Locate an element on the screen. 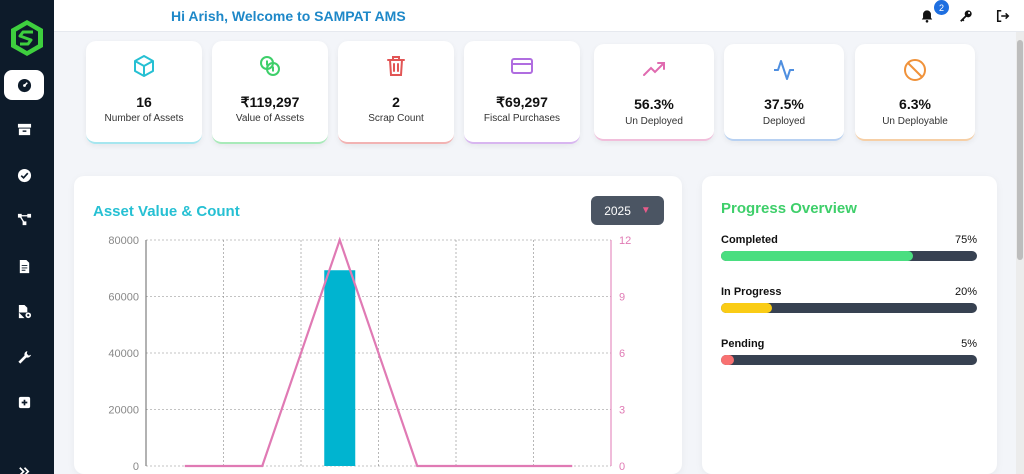  stat-value: ₹69,297 is located at coordinates (522, 102).